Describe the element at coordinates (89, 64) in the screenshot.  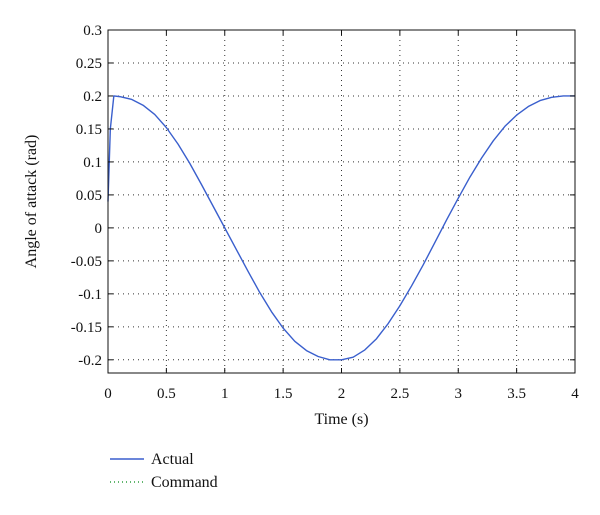
I see `y-tick-label: 0.25` at that location.